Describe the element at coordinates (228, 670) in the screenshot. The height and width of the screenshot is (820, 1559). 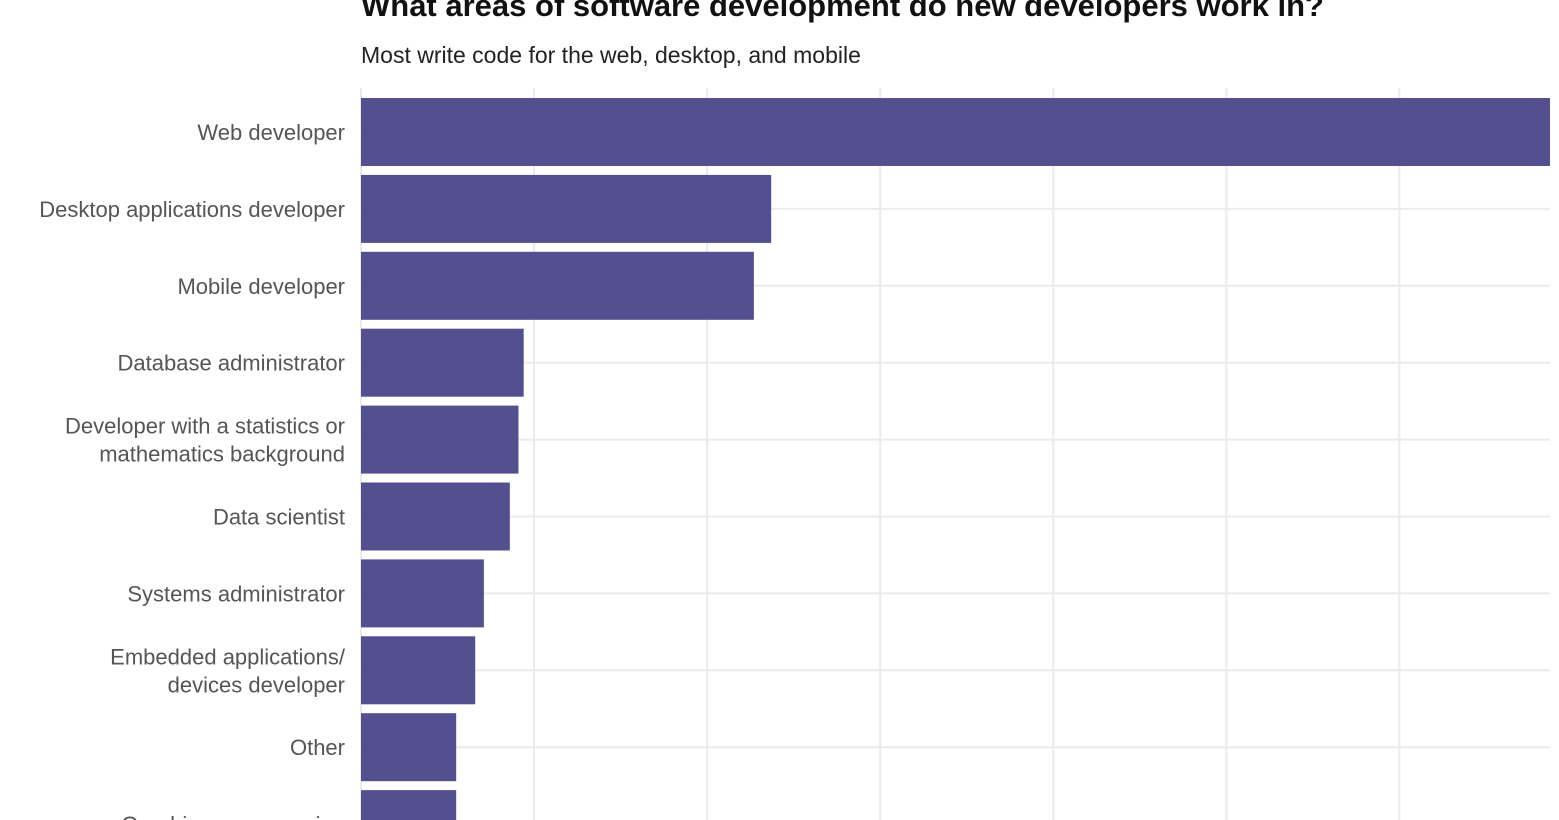
I see `y-tick-label: Embedded applications/devices developer` at that location.